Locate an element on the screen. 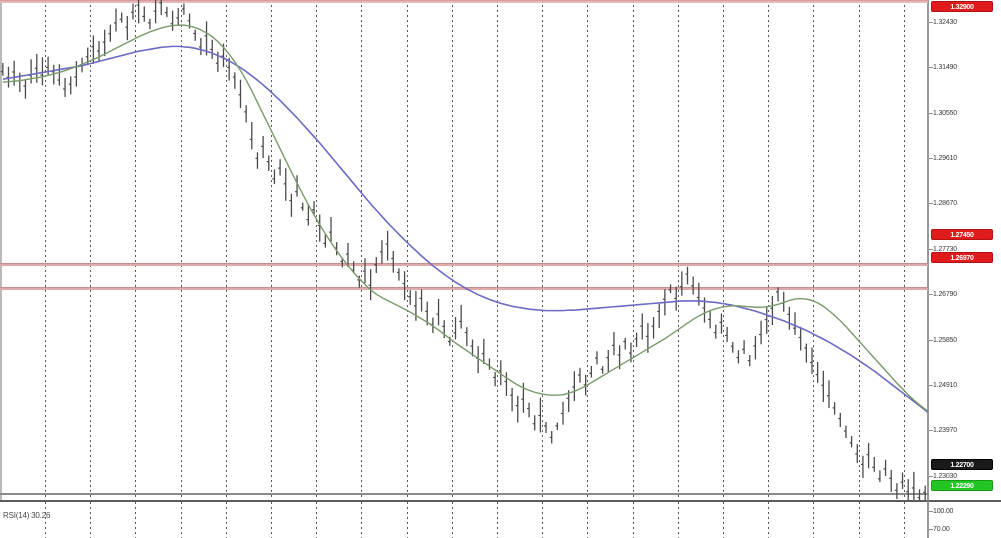 The height and width of the screenshot is (538, 1001). price-tick-131490: 1.31490 is located at coordinates (943, 68).